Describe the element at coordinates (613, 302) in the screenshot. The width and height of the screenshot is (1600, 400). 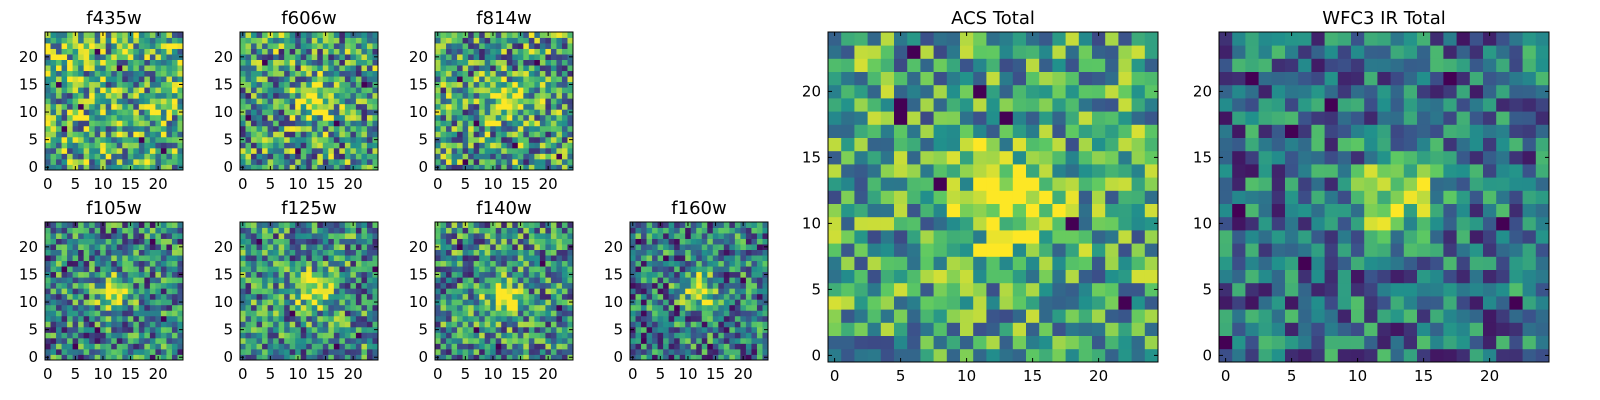
I see `y-tick-label: 10` at that location.